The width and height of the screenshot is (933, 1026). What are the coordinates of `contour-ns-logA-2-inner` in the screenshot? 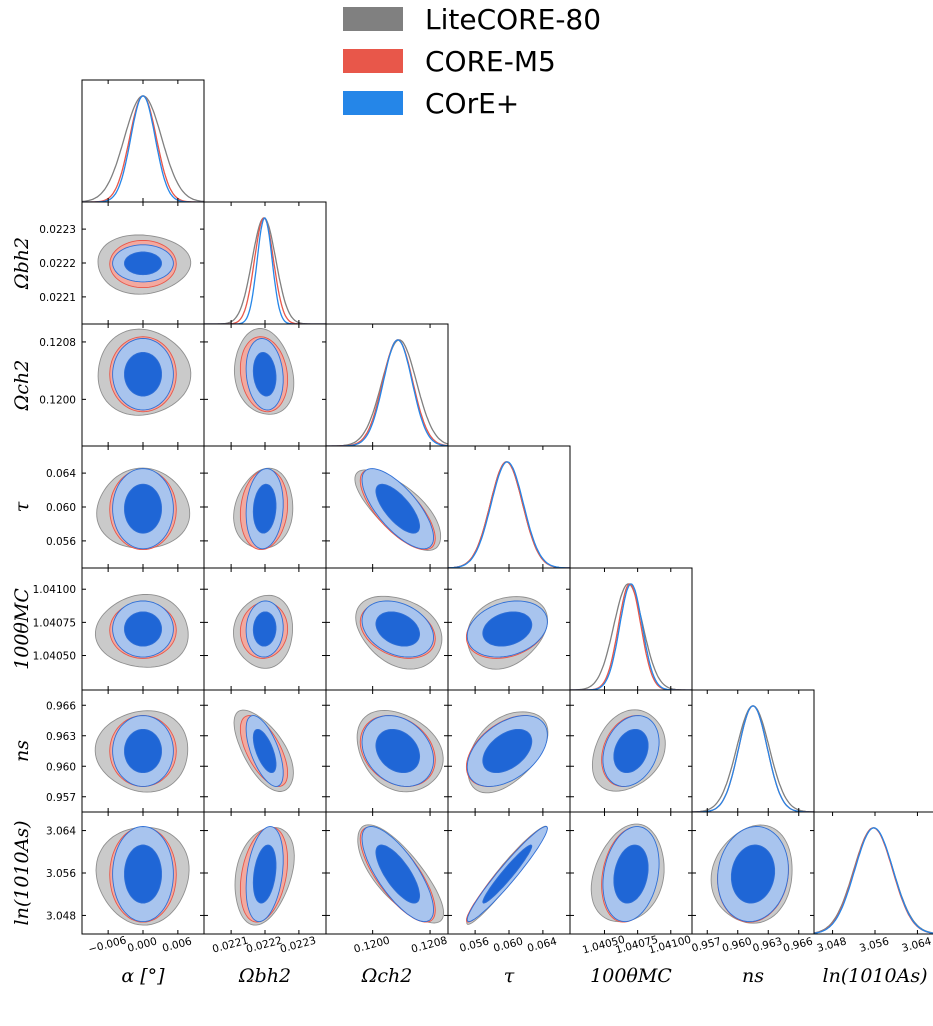 It's located at (753, 874).